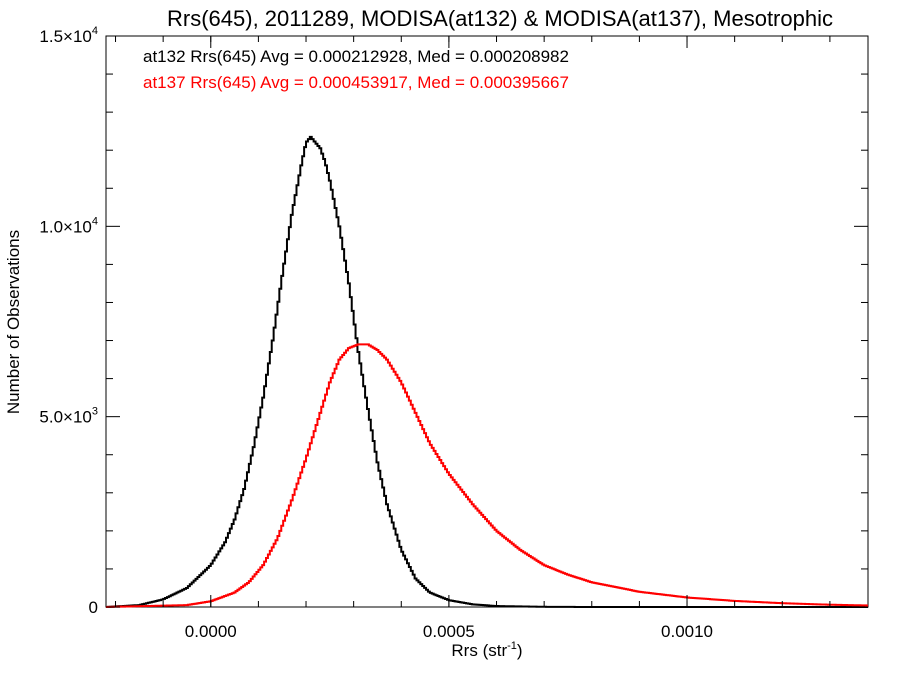 This screenshot has height=675, width=900. I want to click on x-axis-label: Rrs (str-1), so click(486, 650).